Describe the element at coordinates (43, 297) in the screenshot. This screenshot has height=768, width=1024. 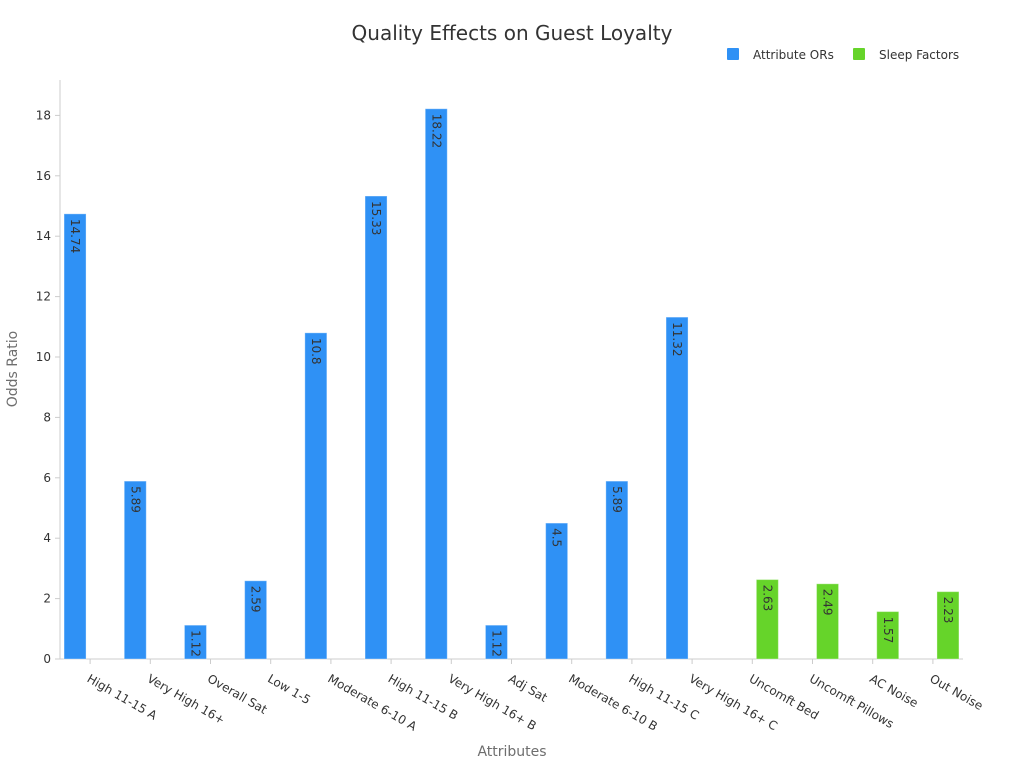
I see `y-tick-label: 12` at that location.